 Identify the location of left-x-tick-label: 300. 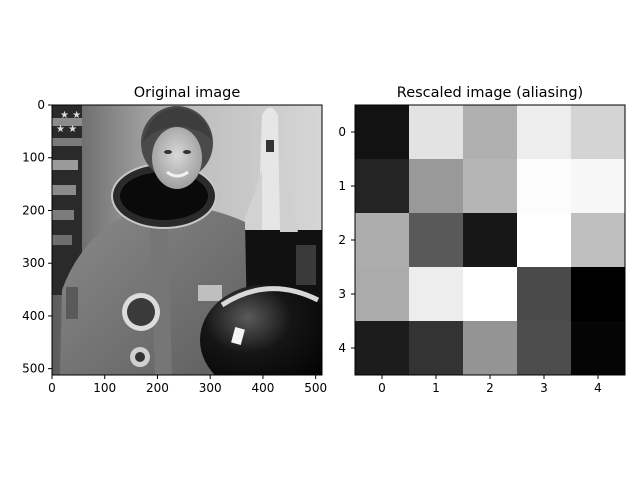
(210, 388).